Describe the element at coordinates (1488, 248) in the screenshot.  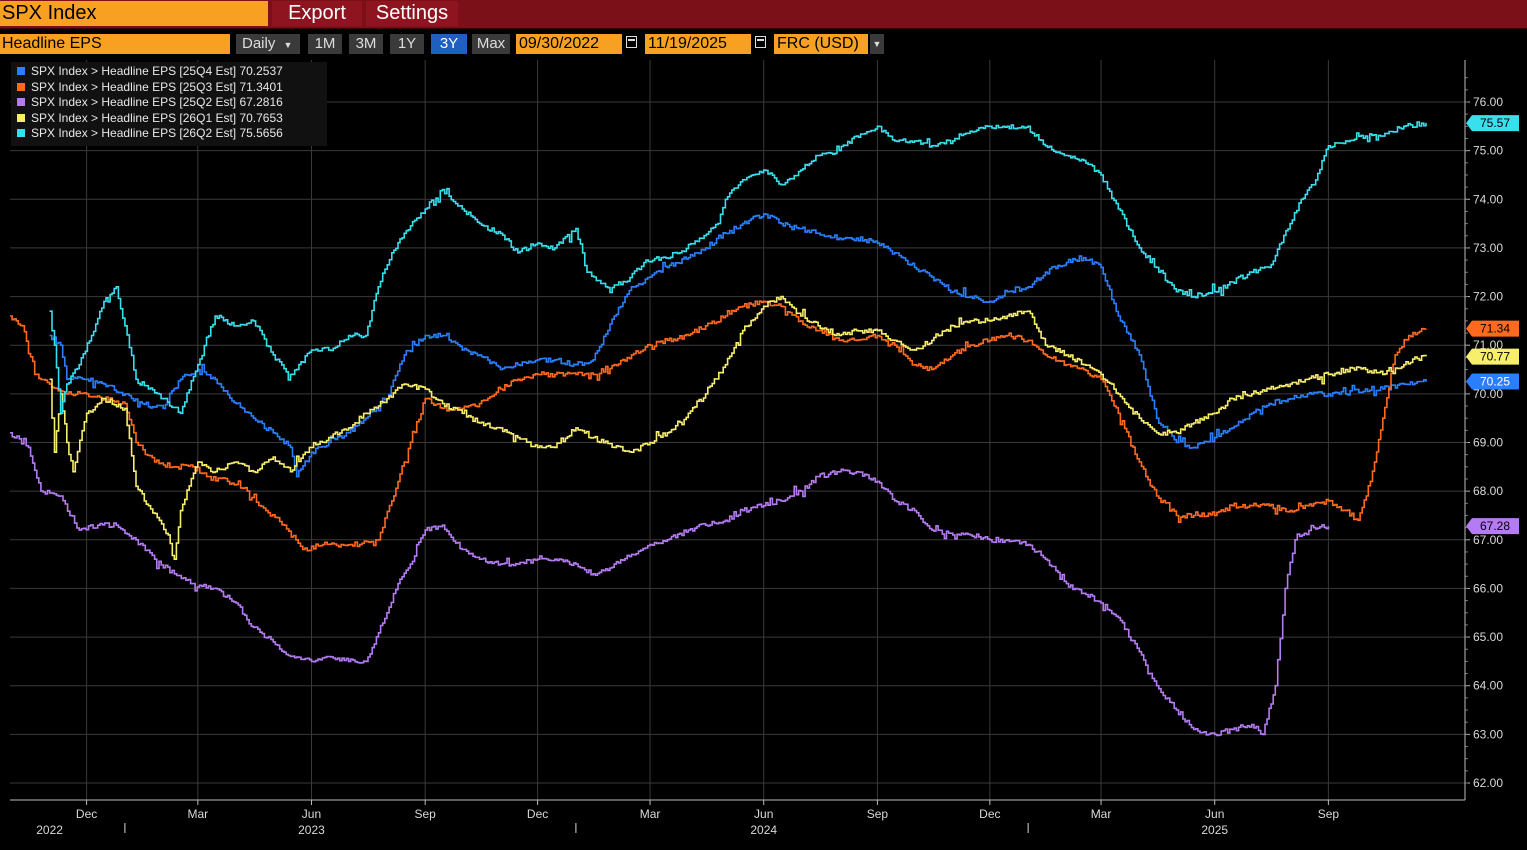
I see `y-tick-label: 73.00` at that location.